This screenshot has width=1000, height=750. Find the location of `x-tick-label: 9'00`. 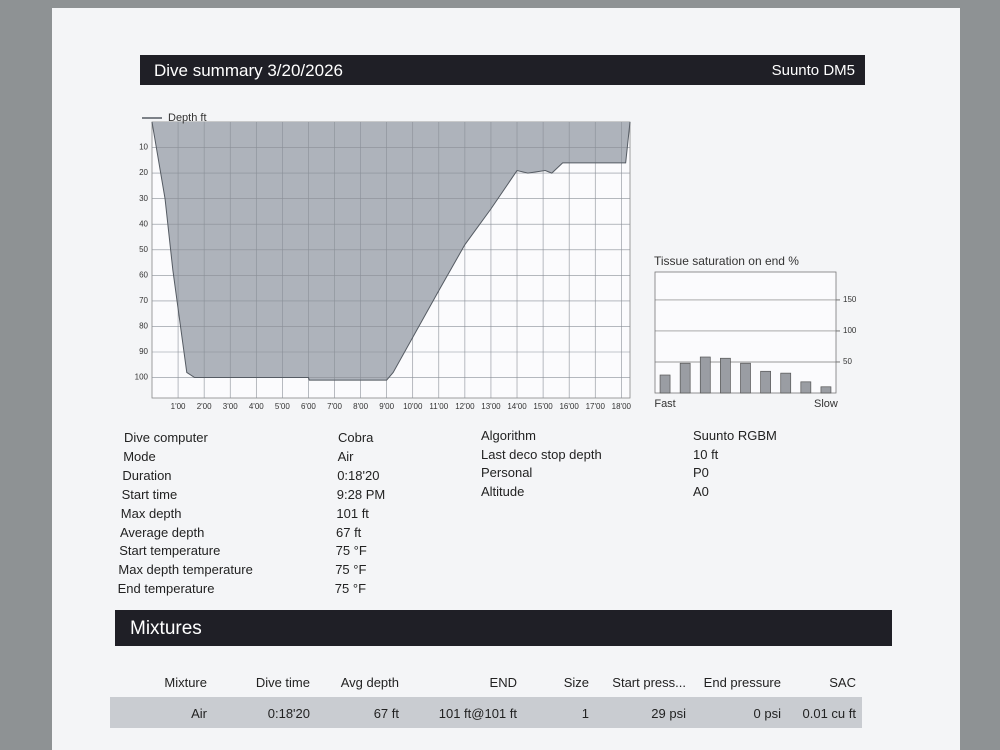

x-tick-label: 9'00 is located at coordinates (386, 406).